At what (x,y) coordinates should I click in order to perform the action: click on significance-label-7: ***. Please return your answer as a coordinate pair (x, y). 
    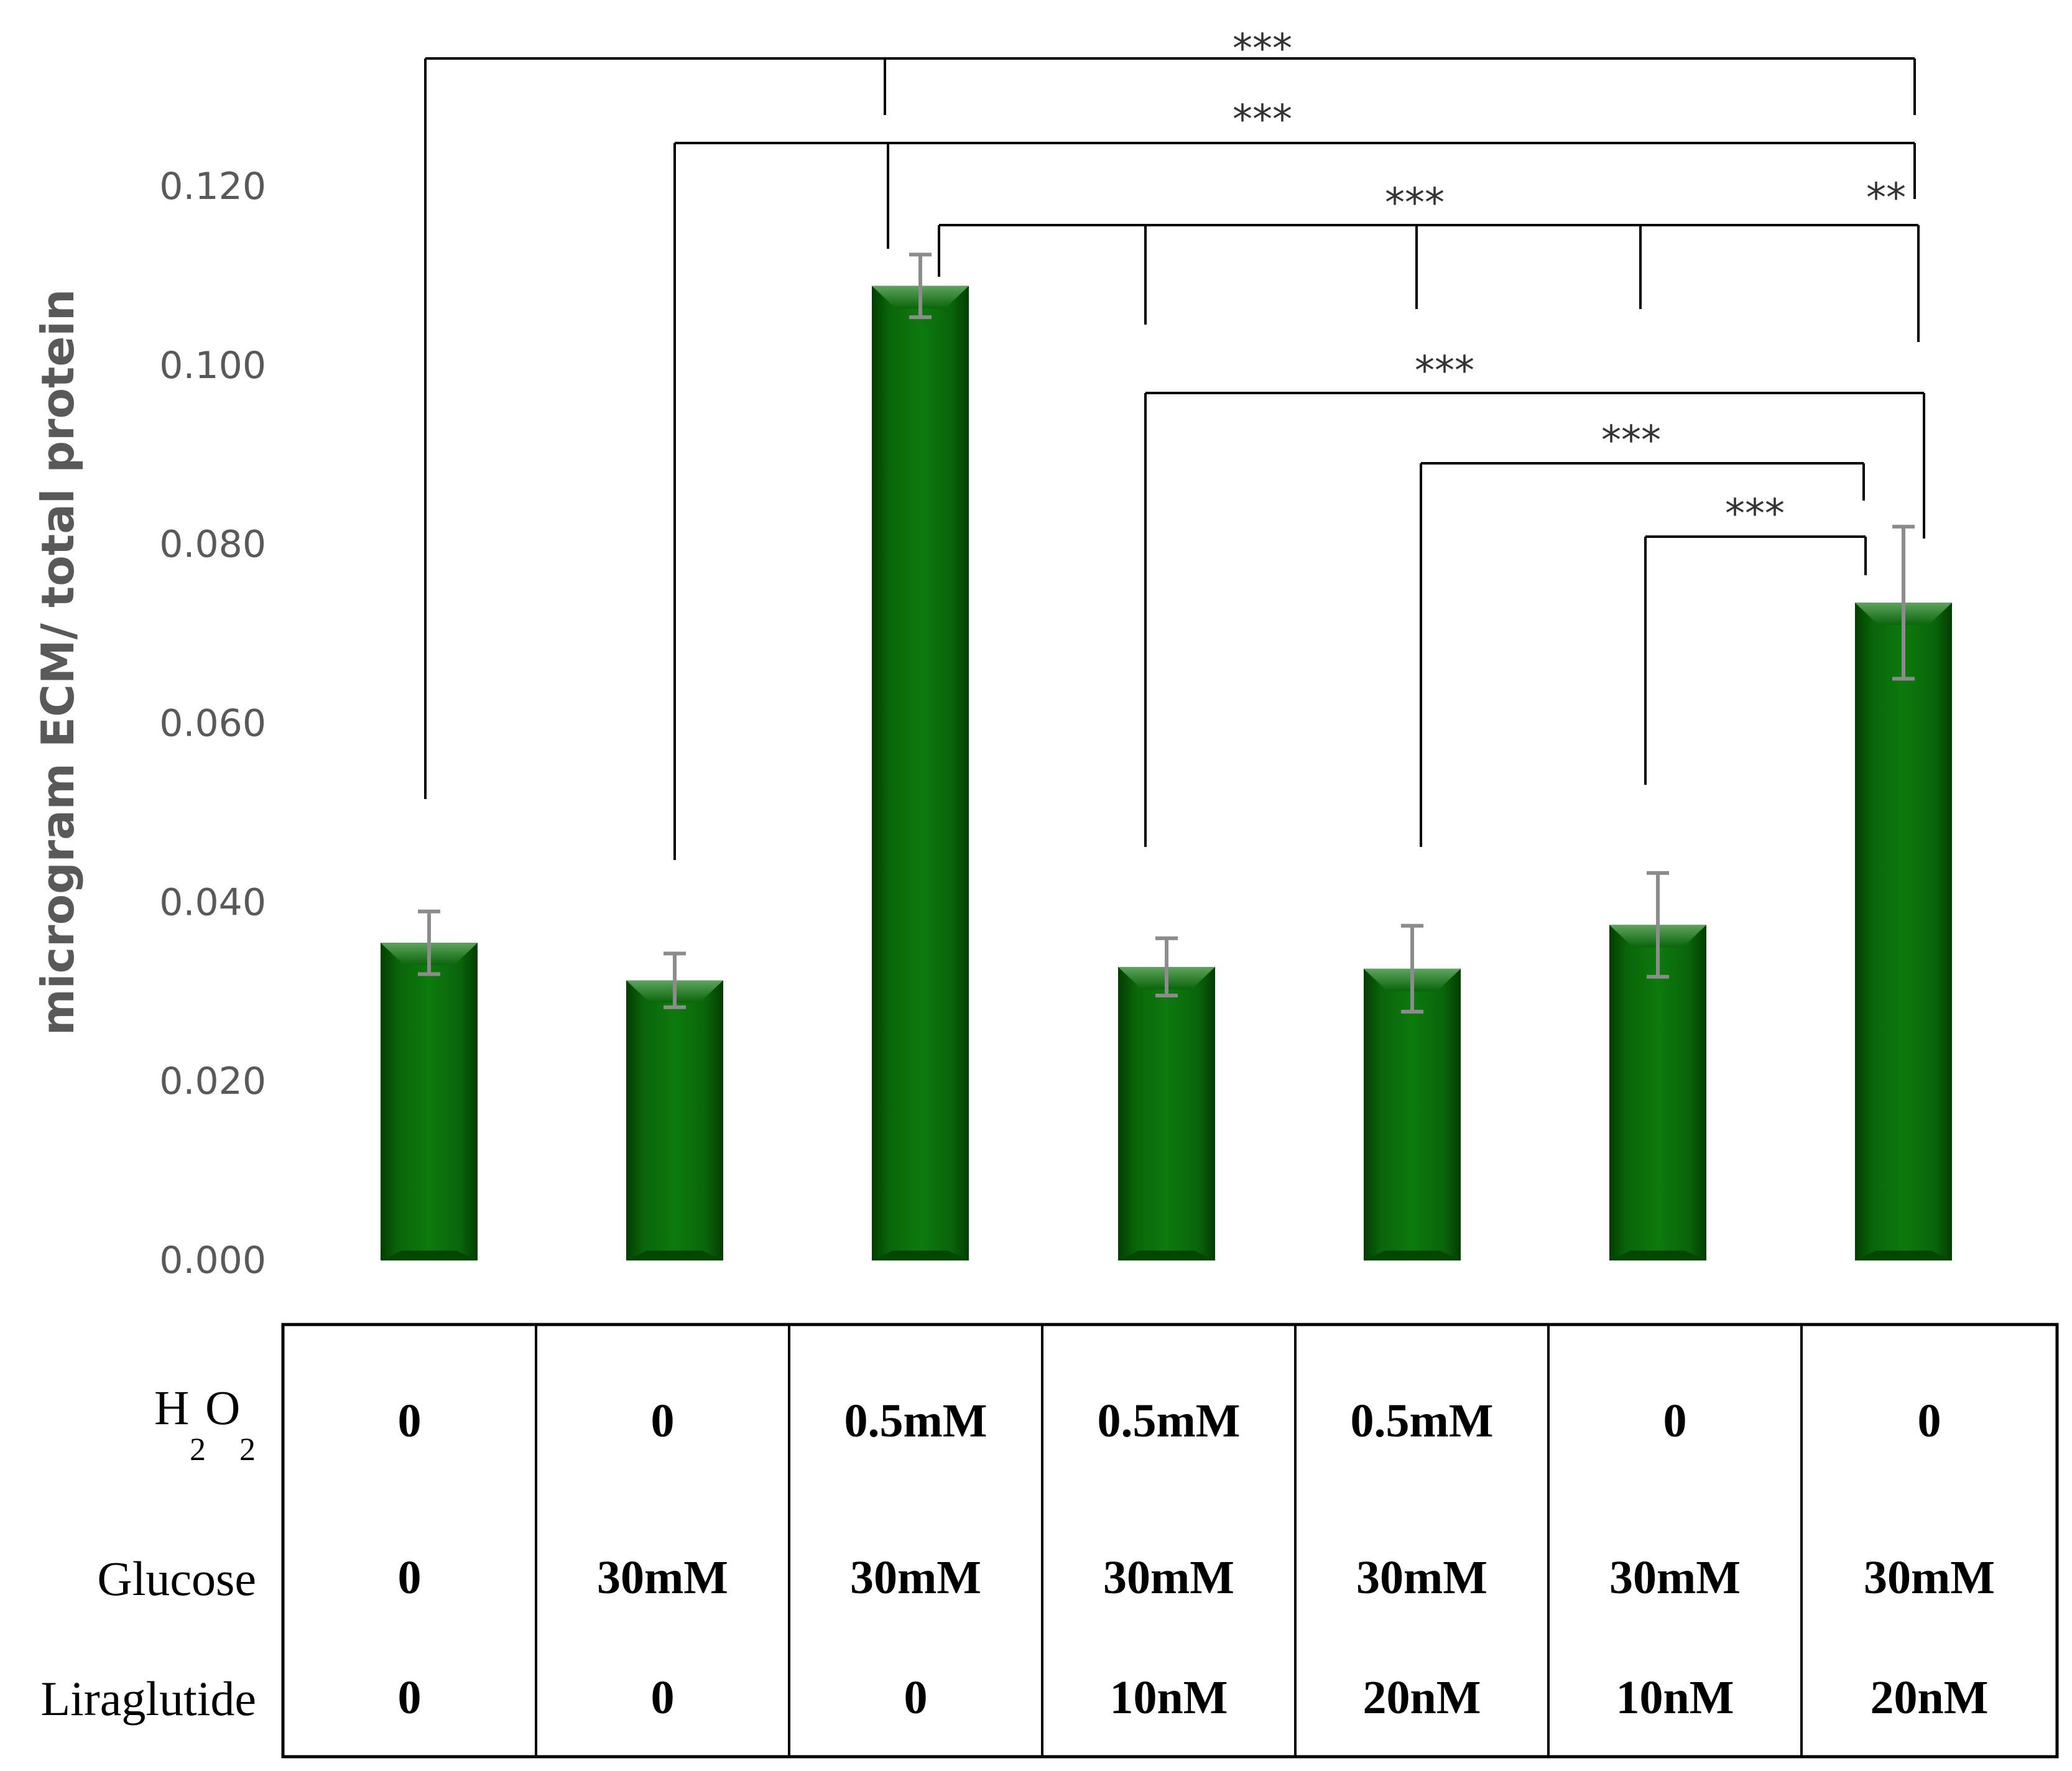
    Looking at the image, I should click on (1755, 514).